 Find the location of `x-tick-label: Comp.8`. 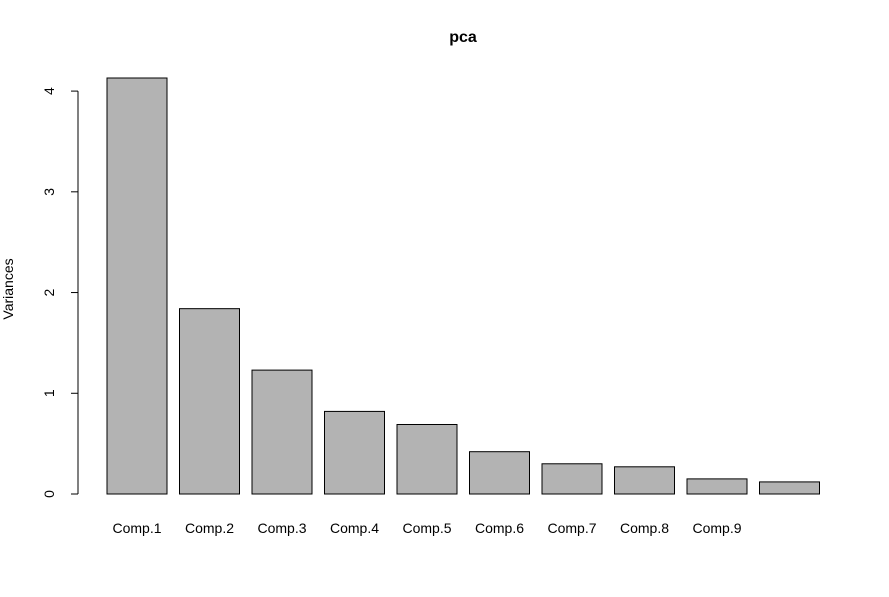

x-tick-label: Comp.8 is located at coordinates (644, 528).